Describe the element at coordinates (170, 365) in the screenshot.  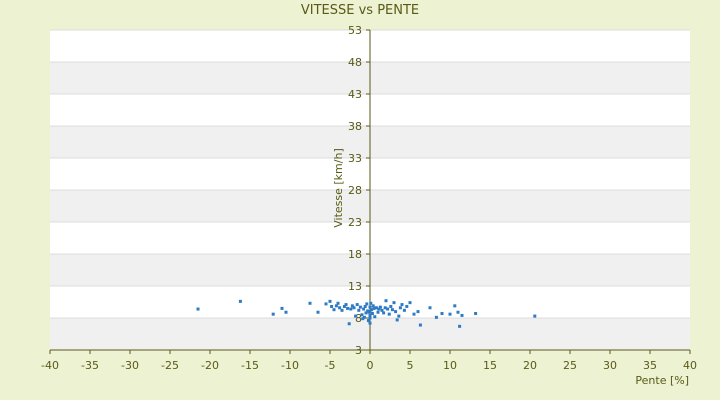
I see `x-tick-label: -25` at that location.